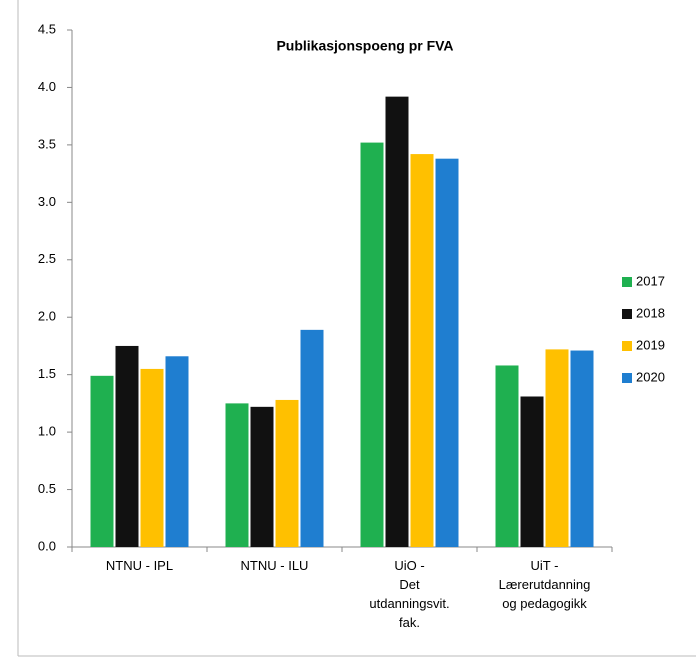 This screenshot has width=696, height=658. I want to click on legend-label: 2018, so click(650, 312).